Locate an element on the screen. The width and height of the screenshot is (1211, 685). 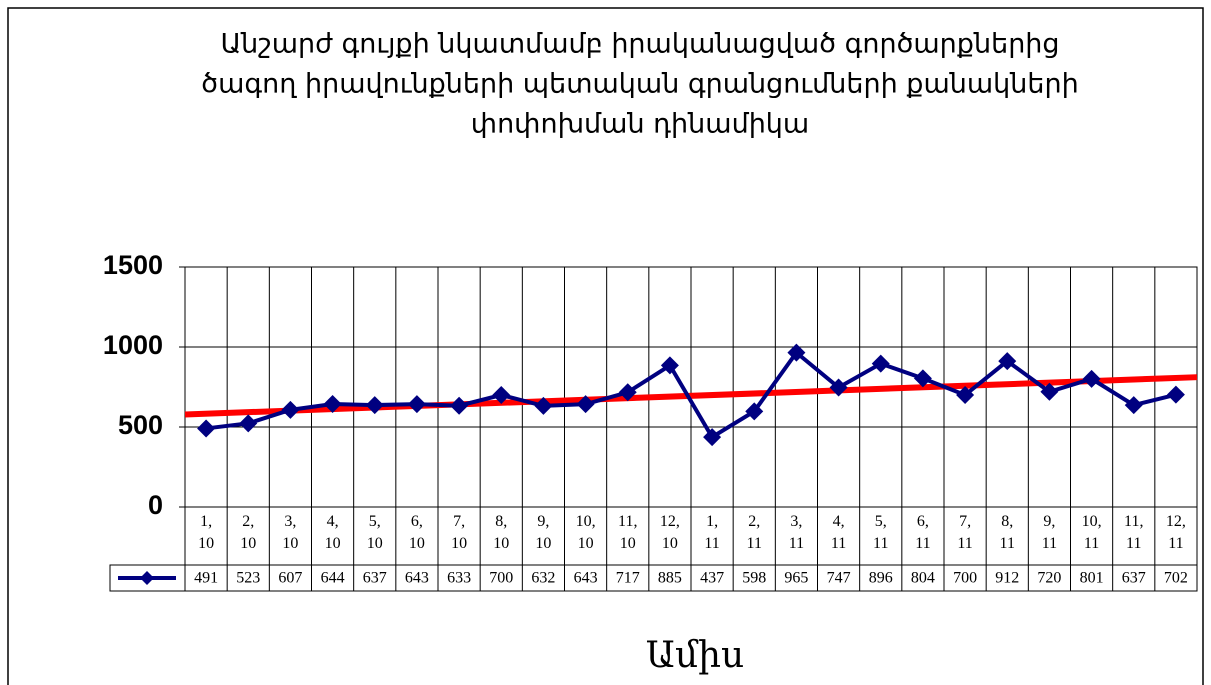
x-tick-label: 6, 11 is located at coordinates (923, 532).